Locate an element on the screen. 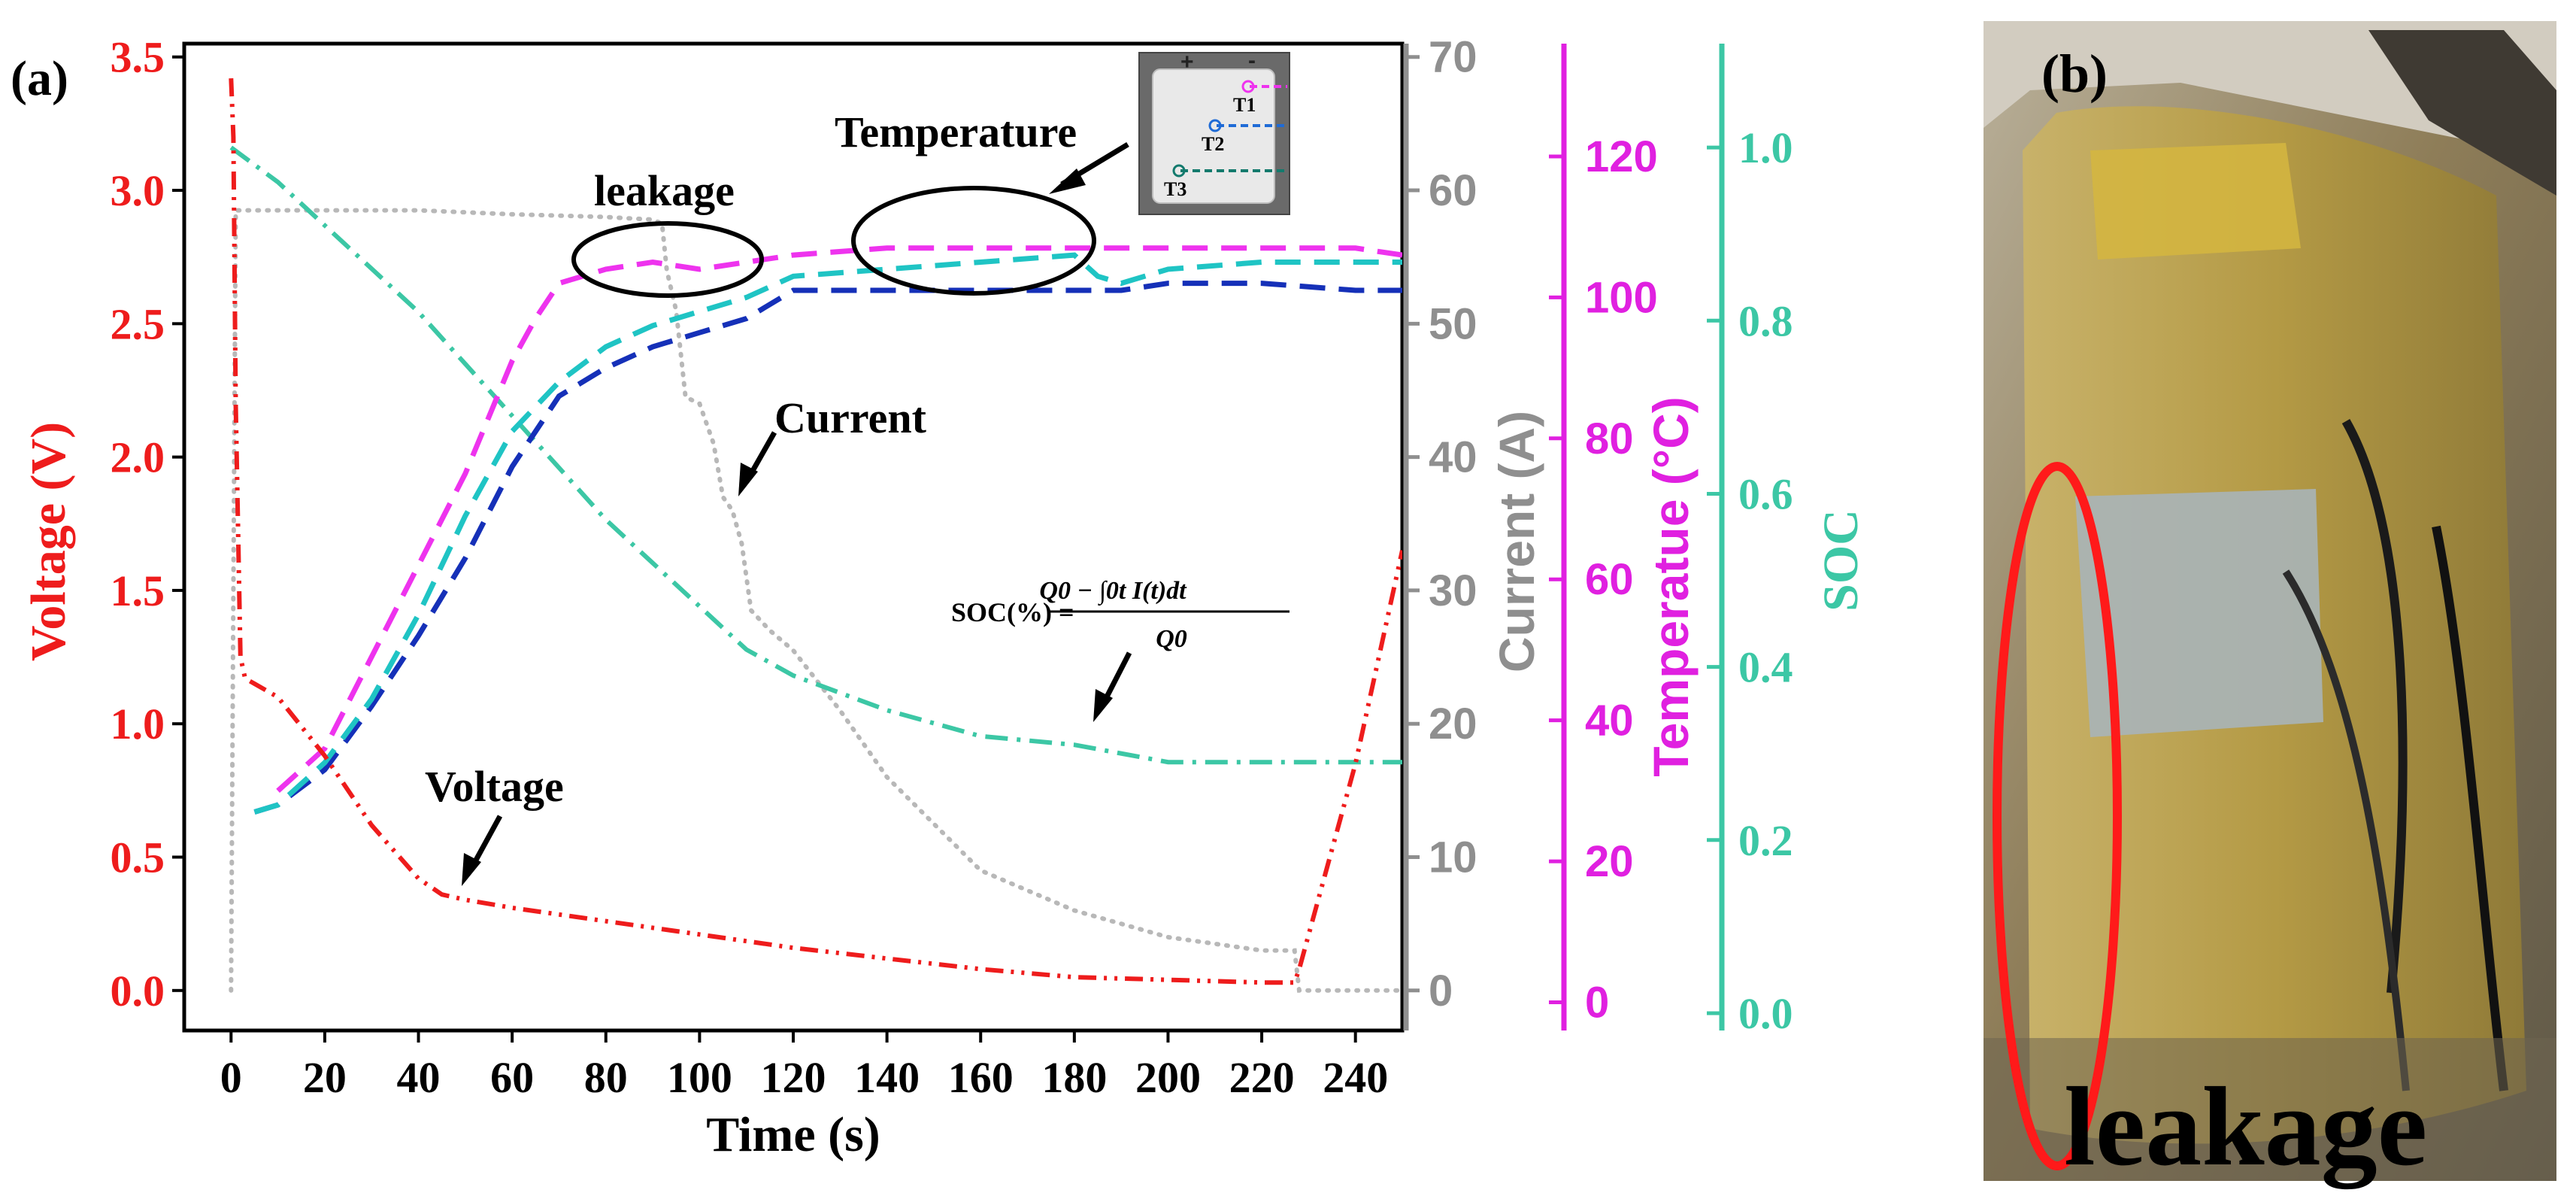  x-tick-label: 240 is located at coordinates (1355, 1077).